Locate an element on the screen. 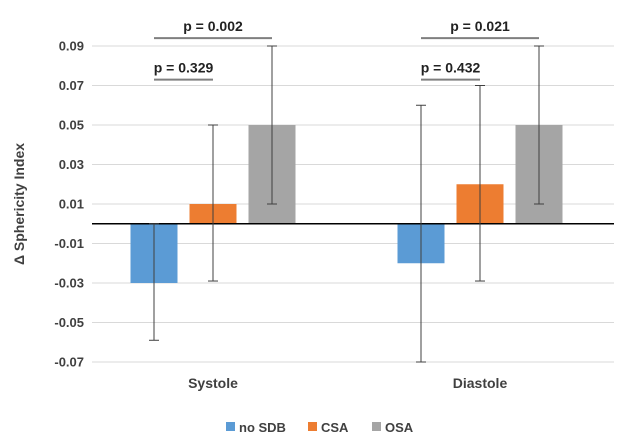  legend-label: no SDB is located at coordinates (262, 427).